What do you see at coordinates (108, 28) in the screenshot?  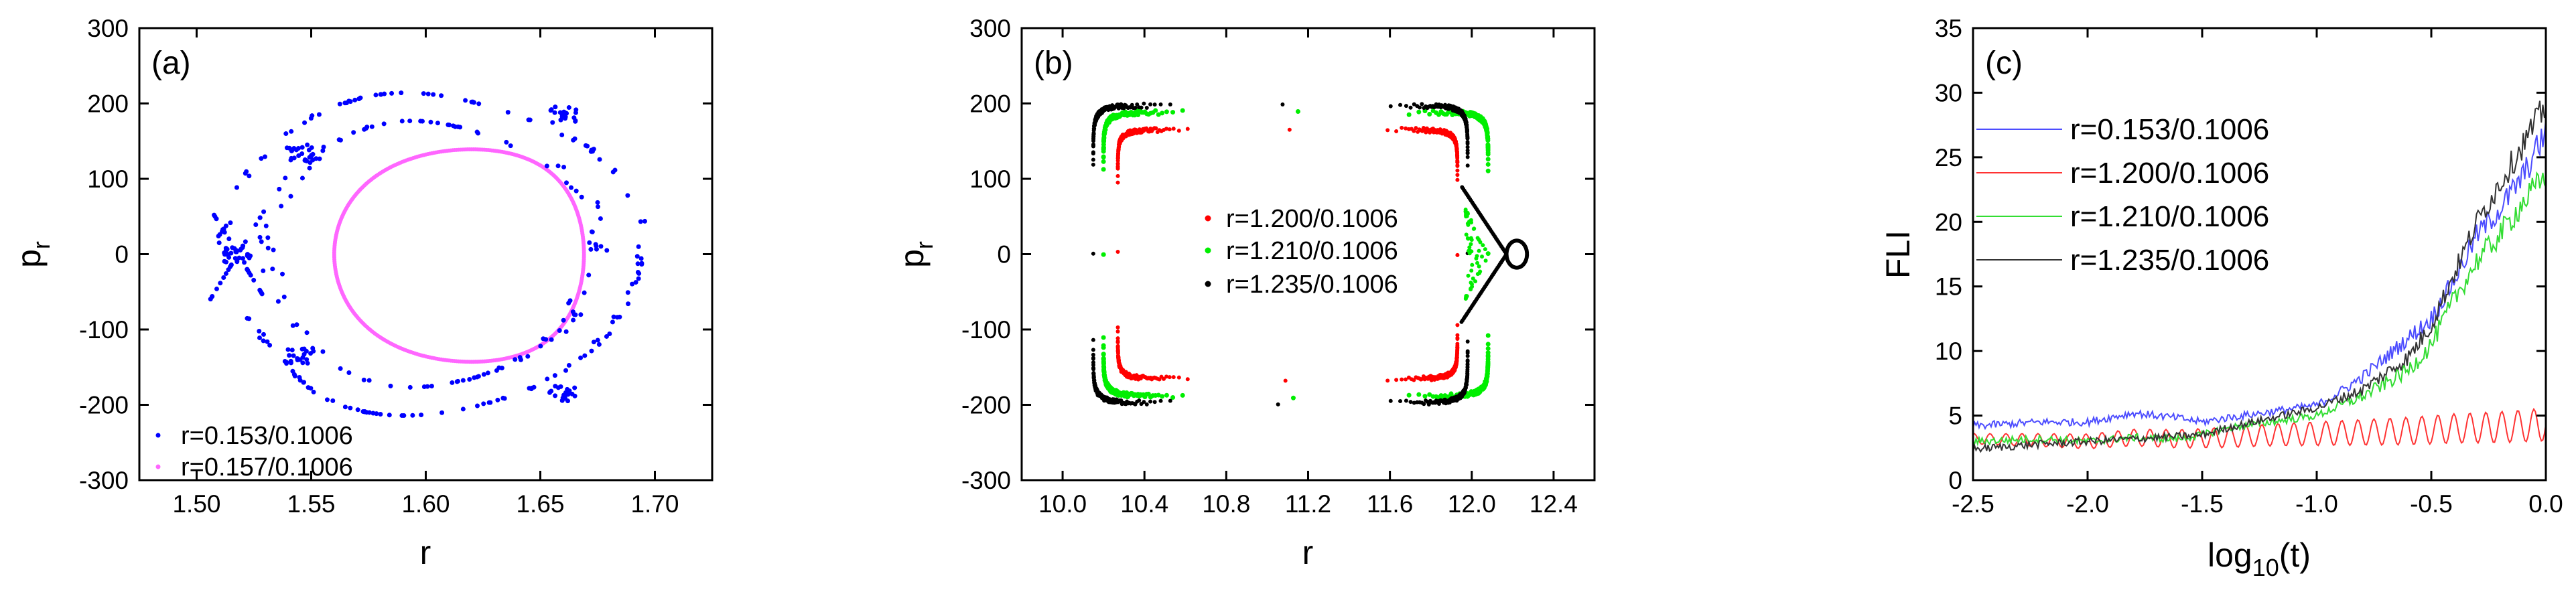 I see `y-tick-label: 300` at bounding box center [108, 28].